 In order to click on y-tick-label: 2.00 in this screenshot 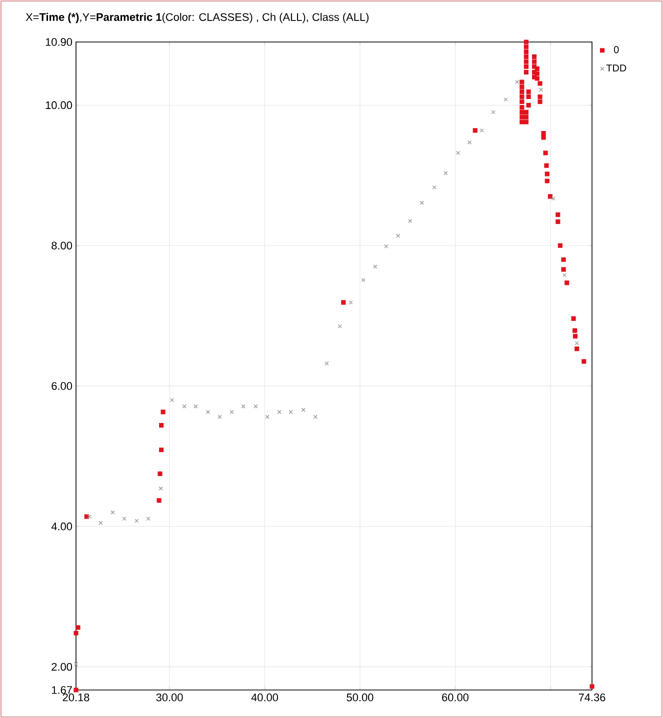, I will do `click(62, 666)`.